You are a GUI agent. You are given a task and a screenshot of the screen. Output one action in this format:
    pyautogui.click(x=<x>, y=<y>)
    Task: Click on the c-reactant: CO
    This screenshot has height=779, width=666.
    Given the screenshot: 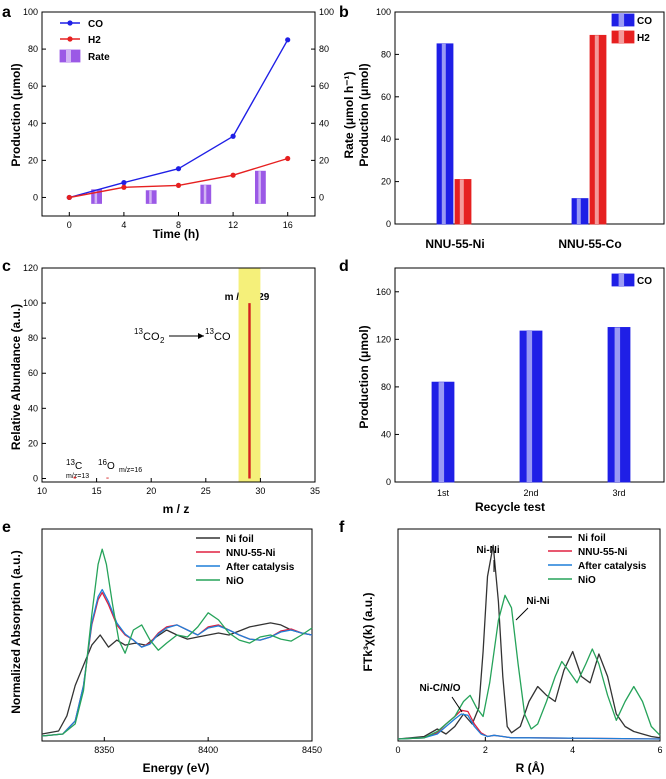 What is the action you would take?
    pyautogui.click(x=151, y=337)
    